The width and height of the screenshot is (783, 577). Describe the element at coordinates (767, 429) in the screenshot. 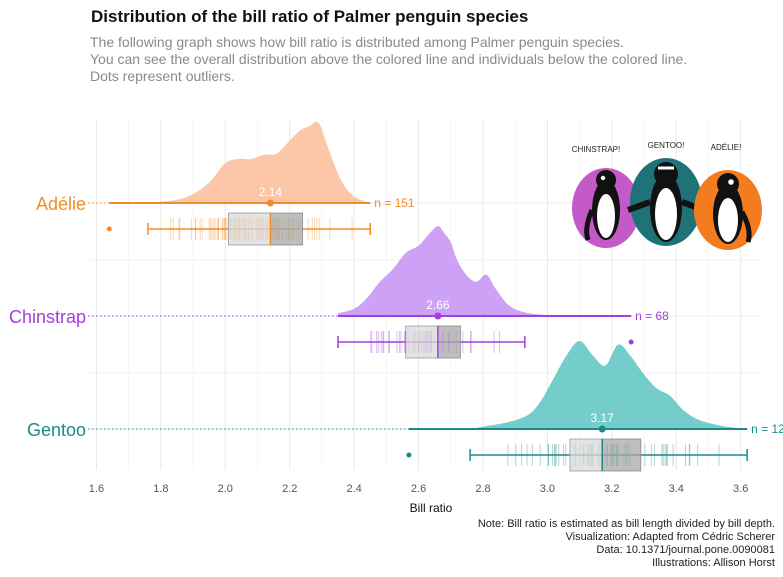

I see `n-count-label: n = 12` at that location.